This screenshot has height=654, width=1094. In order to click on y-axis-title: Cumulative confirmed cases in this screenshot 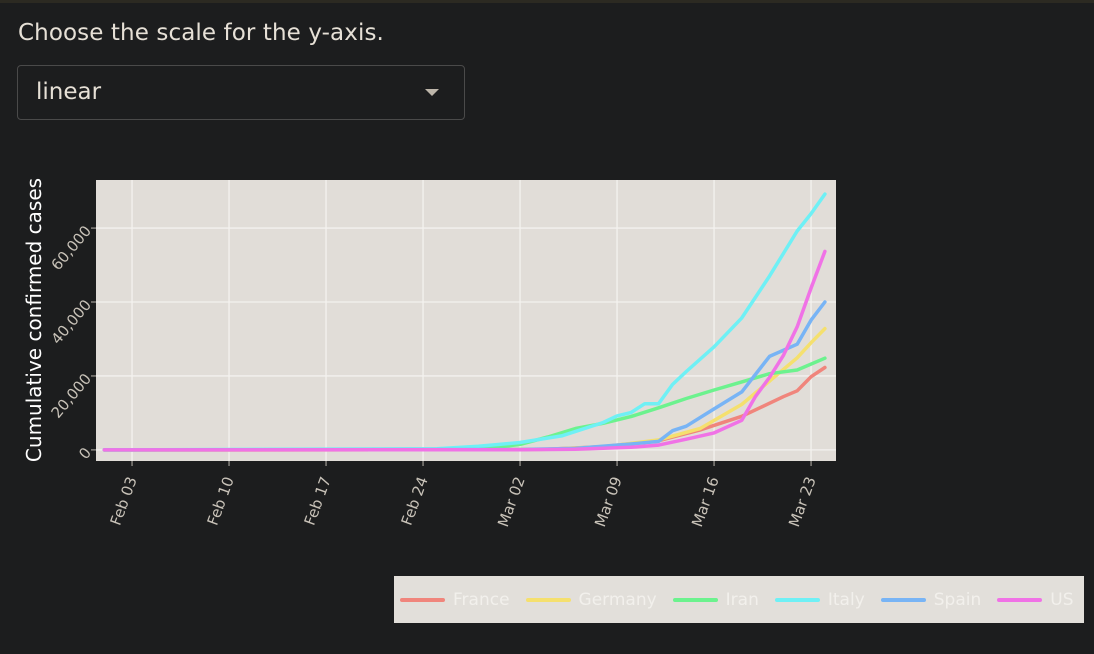, I will do `click(34, 320)`.